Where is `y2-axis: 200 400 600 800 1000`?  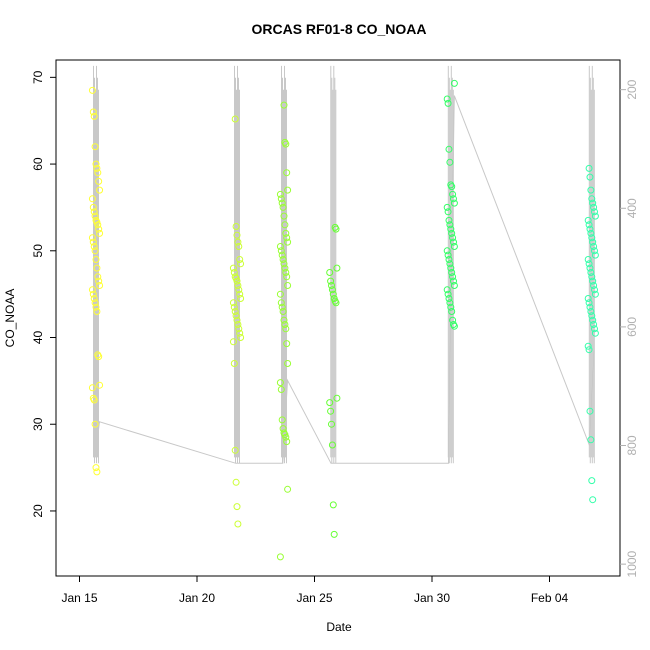 y2-axis: 200 400 600 800 1000 is located at coordinates (629, 328).